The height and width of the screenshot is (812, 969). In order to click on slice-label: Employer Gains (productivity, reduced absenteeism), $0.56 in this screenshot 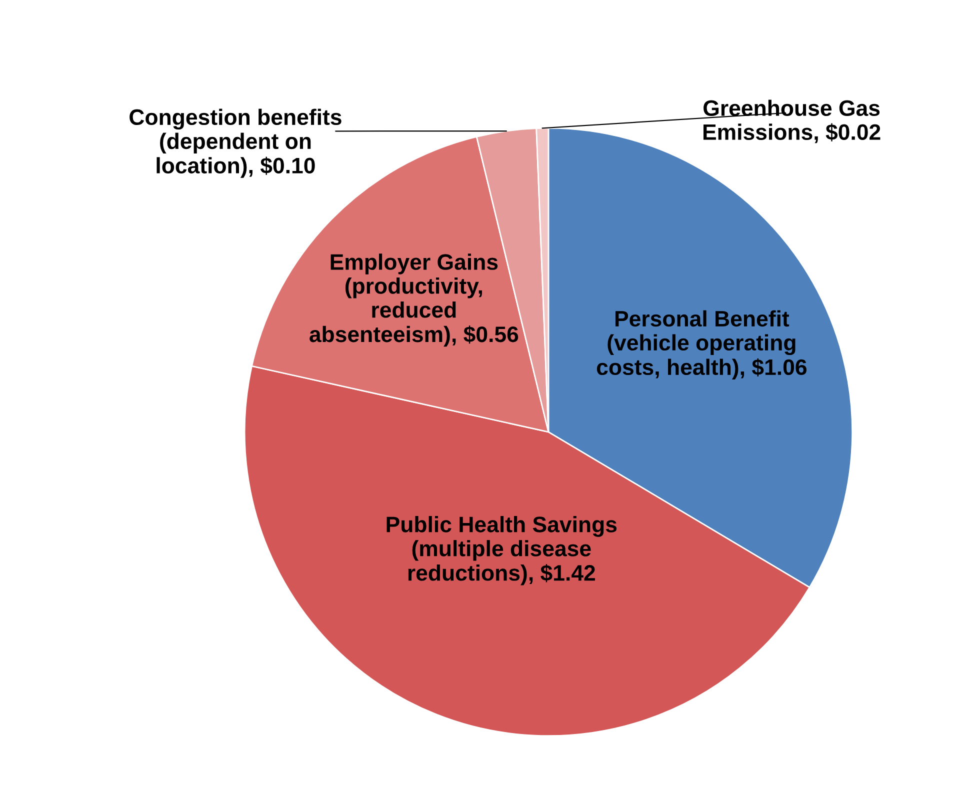, I will do `click(414, 300)`.